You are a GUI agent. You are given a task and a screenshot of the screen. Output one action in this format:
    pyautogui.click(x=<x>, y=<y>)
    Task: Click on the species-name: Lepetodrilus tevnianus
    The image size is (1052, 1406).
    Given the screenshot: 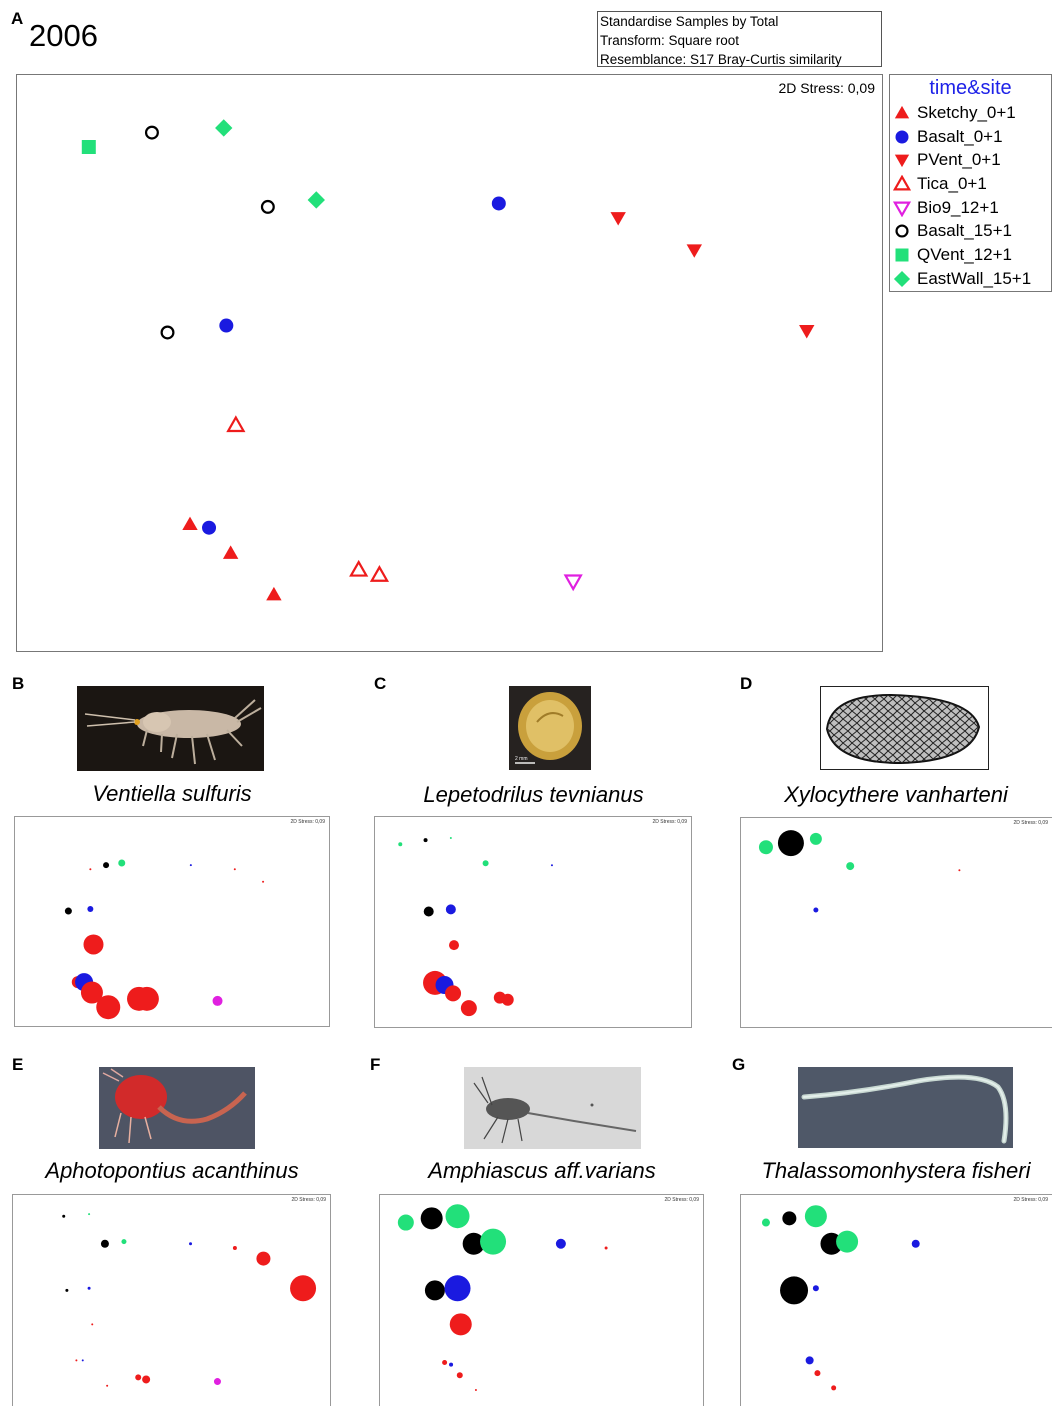 What is the action you would take?
    pyautogui.click(x=533, y=794)
    